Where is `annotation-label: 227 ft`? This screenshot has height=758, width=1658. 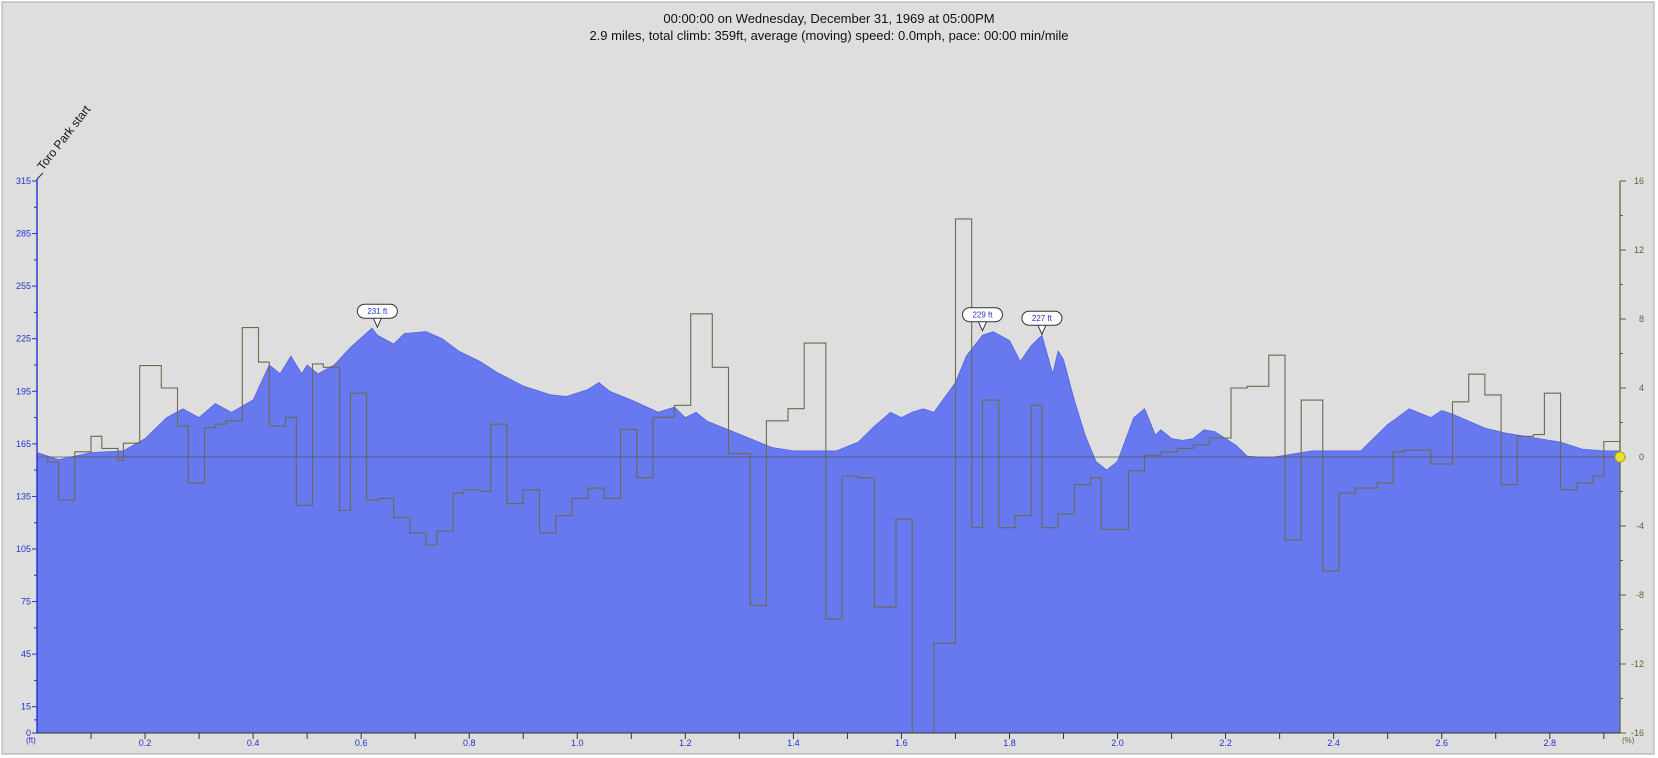
annotation-label: 227 ft is located at coordinates (1042, 318).